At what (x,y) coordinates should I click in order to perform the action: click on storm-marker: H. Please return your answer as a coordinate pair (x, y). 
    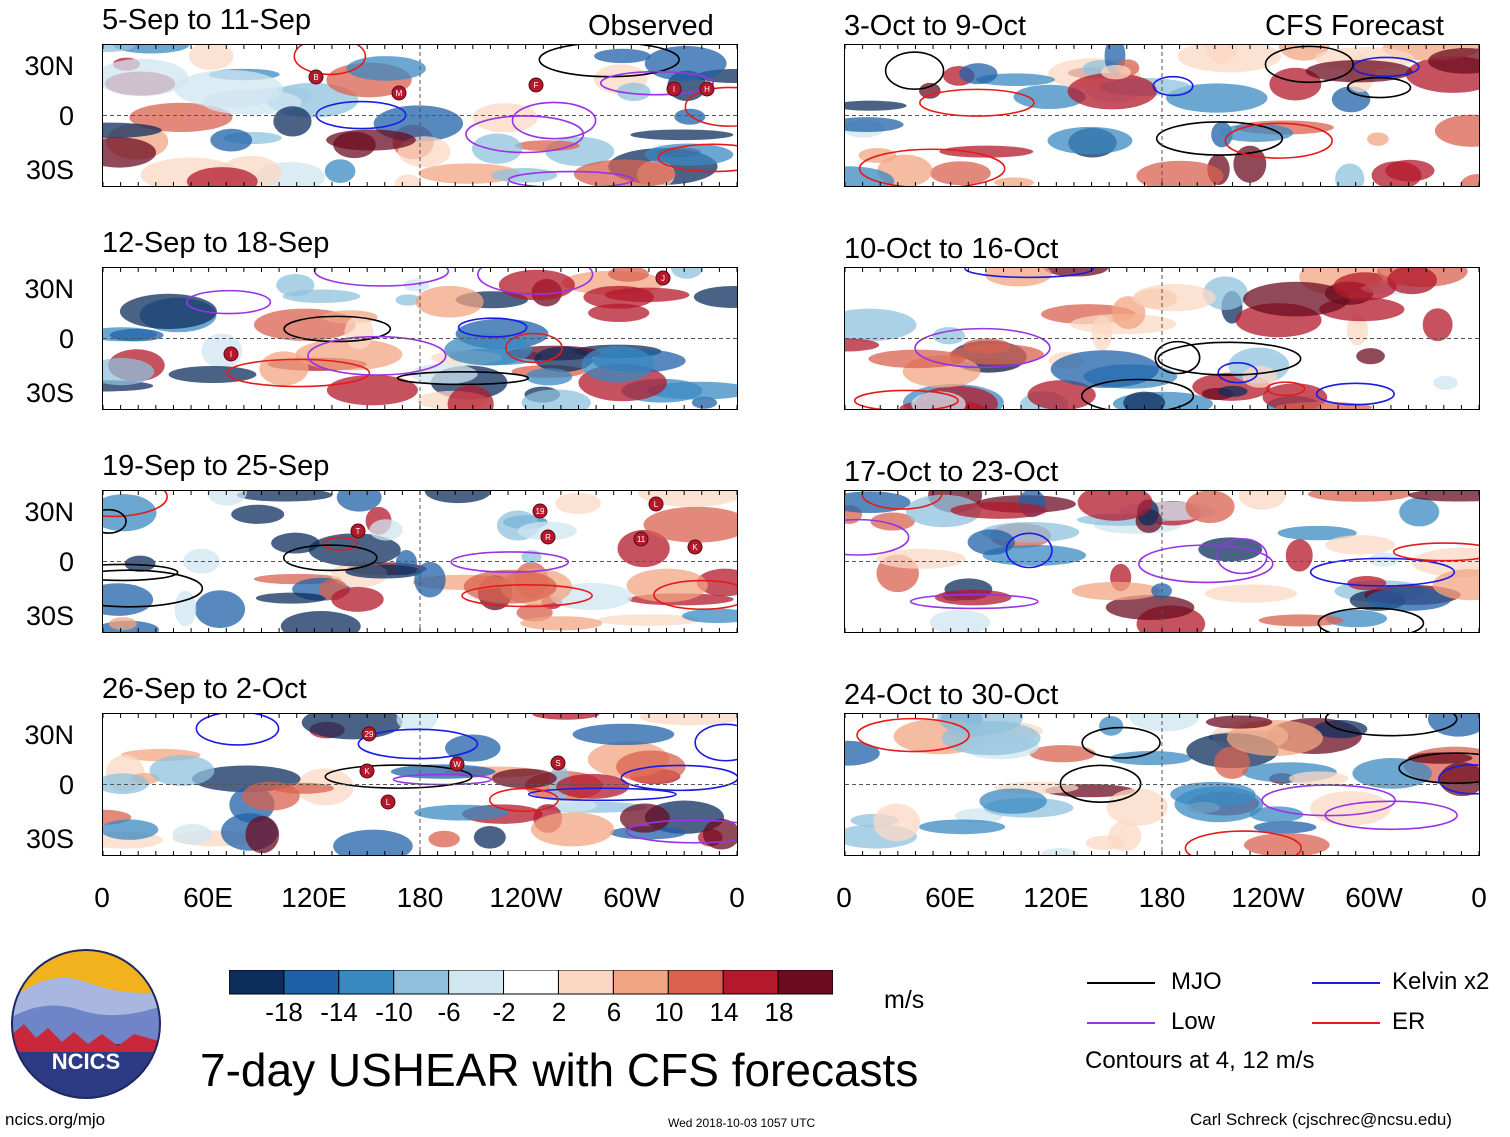
    Looking at the image, I should click on (707, 89).